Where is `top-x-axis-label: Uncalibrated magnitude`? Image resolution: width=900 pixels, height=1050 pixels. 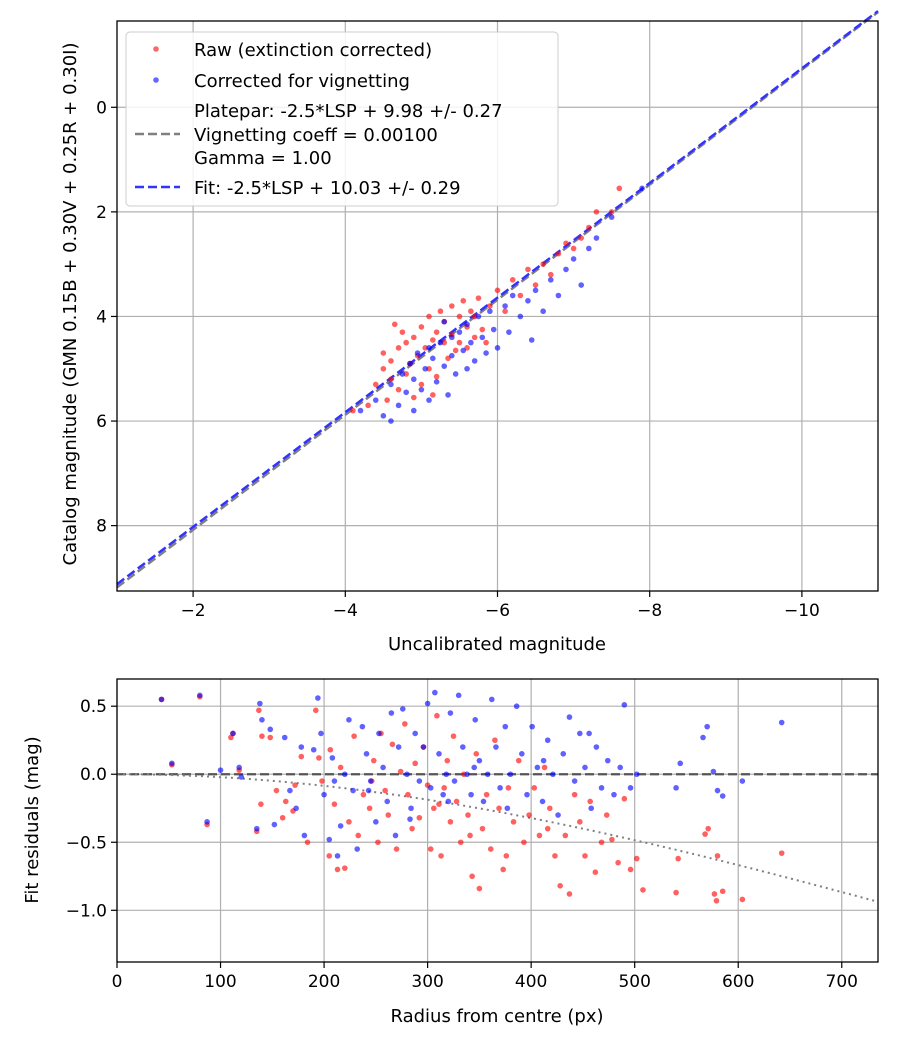 top-x-axis-label: Uncalibrated magnitude is located at coordinates (497, 644).